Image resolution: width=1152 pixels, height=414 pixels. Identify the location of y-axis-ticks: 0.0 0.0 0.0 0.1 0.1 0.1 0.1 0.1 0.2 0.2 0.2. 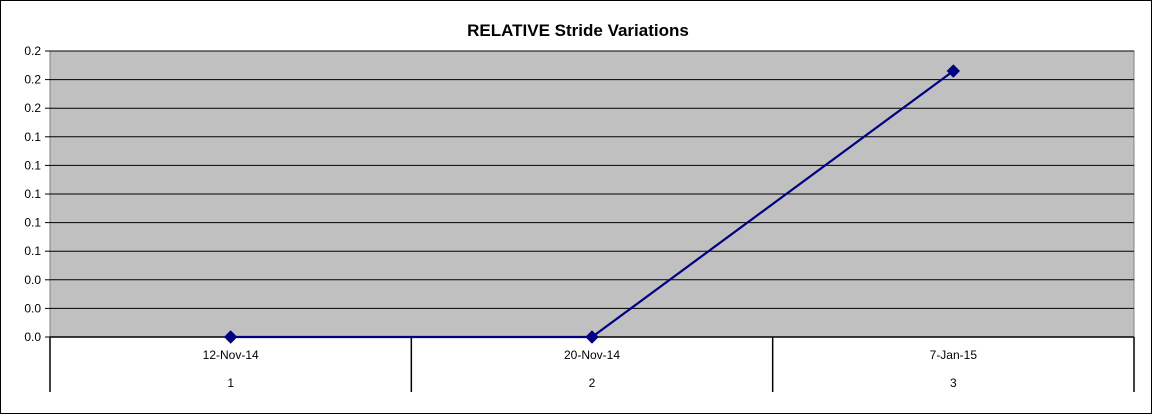
(37, 194).